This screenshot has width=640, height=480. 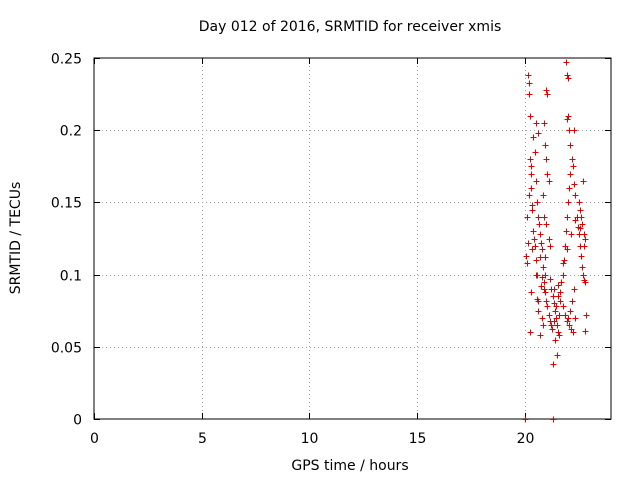 What do you see at coordinates (202, 439) in the screenshot?
I see `x-tick-label: 5` at bounding box center [202, 439].